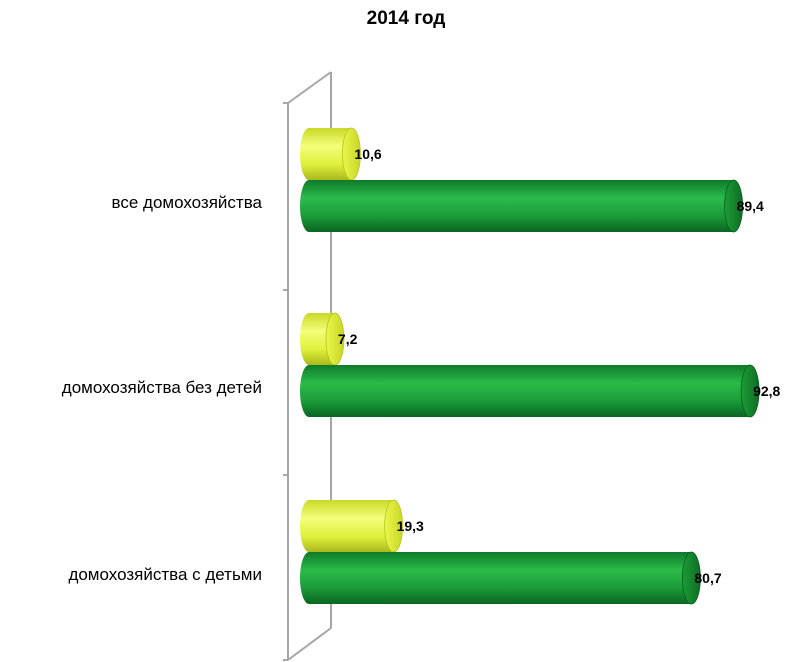 The image size is (812, 662). What do you see at coordinates (367, 154) in the screenshot?
I see `value-label: 10,6` at bounding box center [367, 154].